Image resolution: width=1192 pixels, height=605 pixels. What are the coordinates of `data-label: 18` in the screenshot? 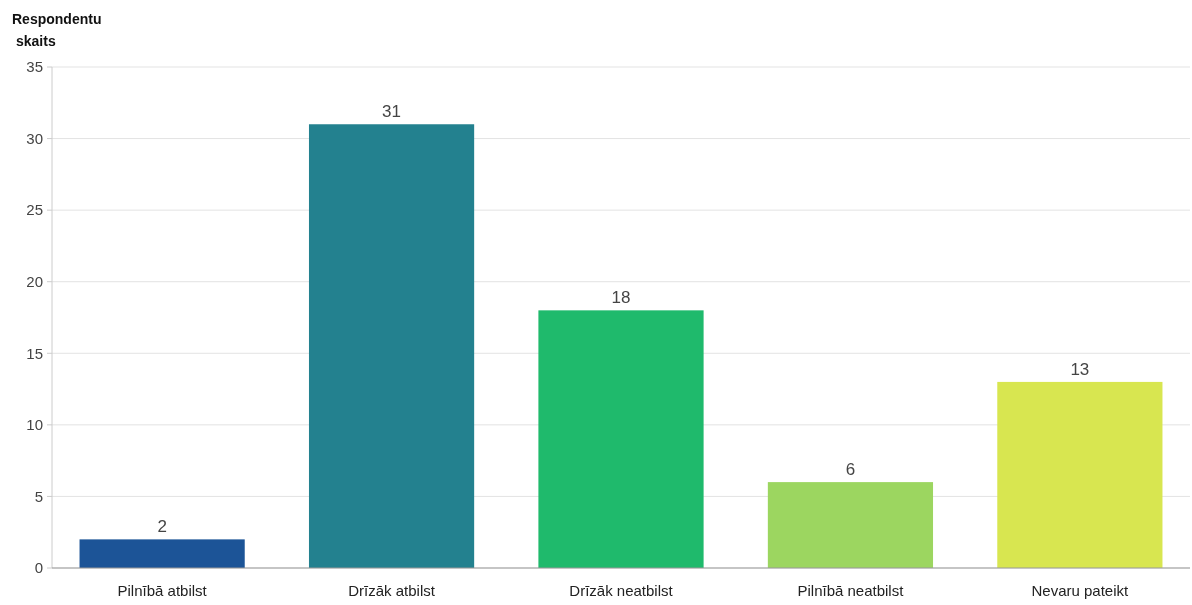 It's located at (621, 298).